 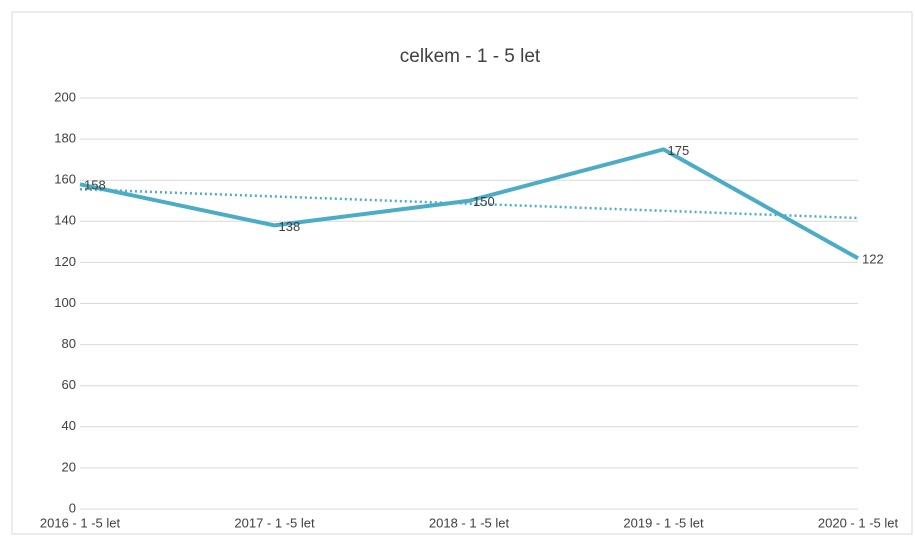 What do you see at coordinates (80, 522) in the screenshot?
I see `x-tick-label: 2016 - 1 -5 let` at bounding box center [80, 522].